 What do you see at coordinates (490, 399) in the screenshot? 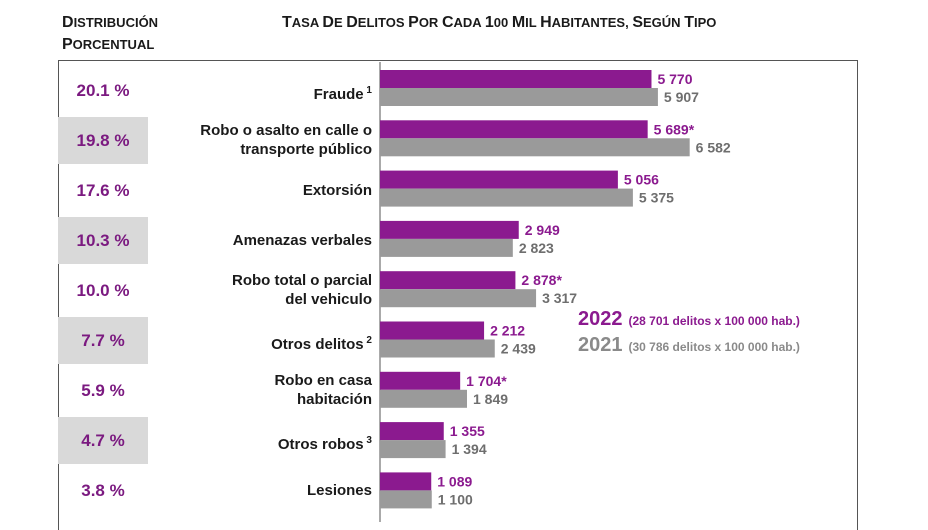
I see `data-label-2021-6: 1 849` at bounding box center [490, 399].